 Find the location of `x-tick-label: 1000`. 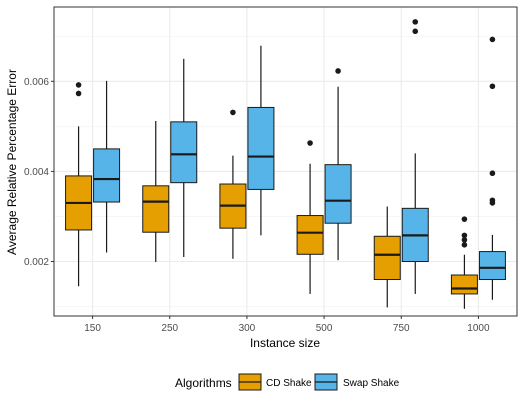

x-tick-label: 1000 is located at coordinates (478, 328).